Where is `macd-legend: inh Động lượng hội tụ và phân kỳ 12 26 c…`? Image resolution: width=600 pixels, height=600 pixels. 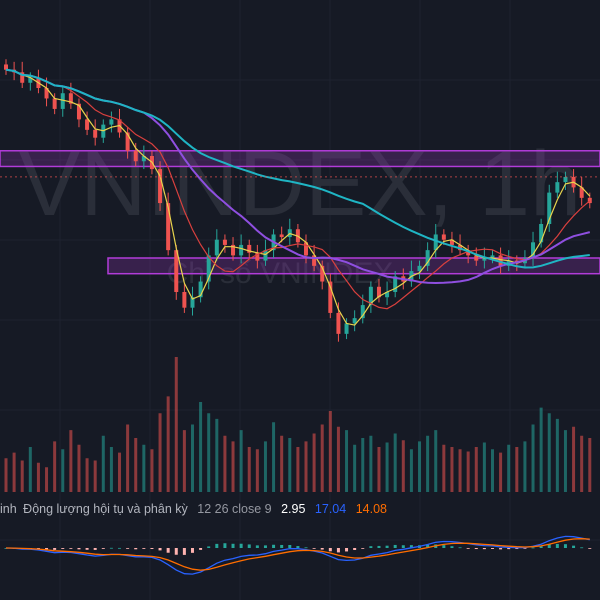 macd-legend: inh Động lượng hội tụ và phân kỳ 12 26 c… is located at coordinates (193, 509).